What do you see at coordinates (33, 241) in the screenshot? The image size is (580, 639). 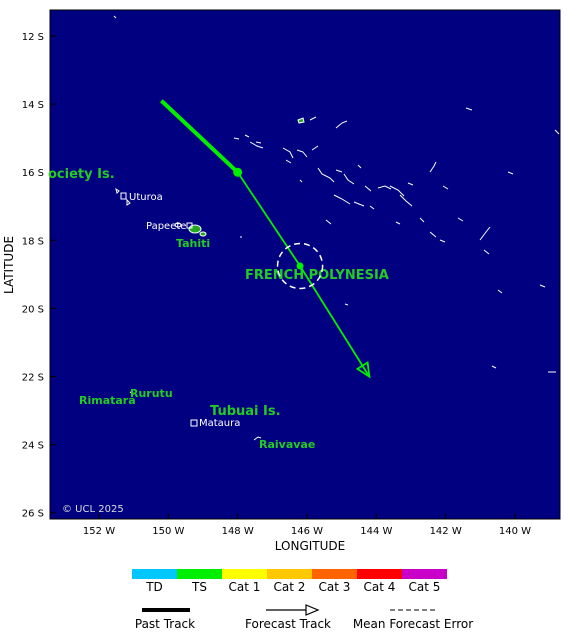 I see `lat-tick-label: 18 S` at bounding box center [33, 241].